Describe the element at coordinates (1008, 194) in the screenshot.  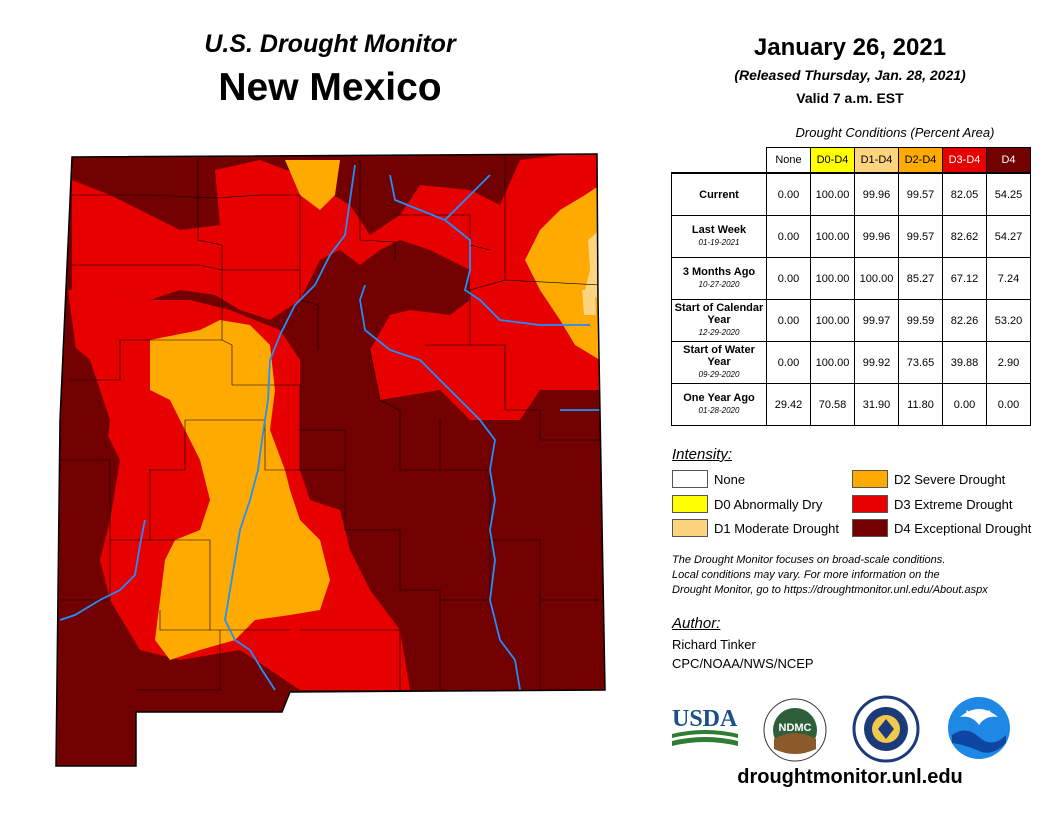
I see `table-cell: 54.25` at that location.